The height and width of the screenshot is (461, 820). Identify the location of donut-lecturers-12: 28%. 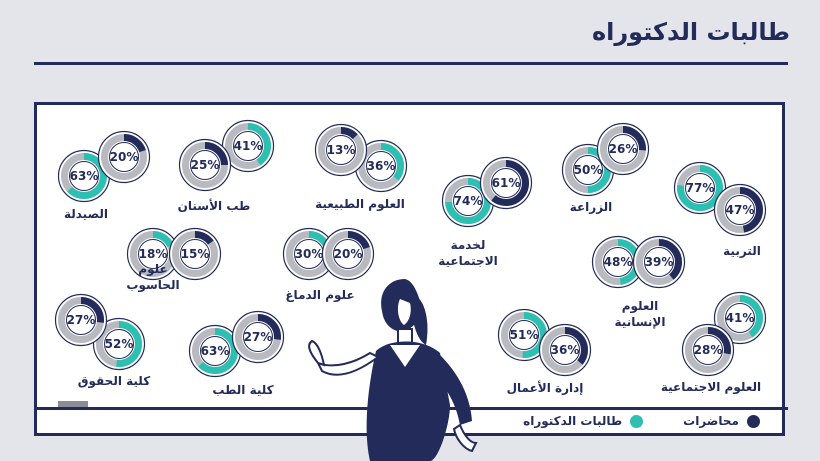
(708, 350).